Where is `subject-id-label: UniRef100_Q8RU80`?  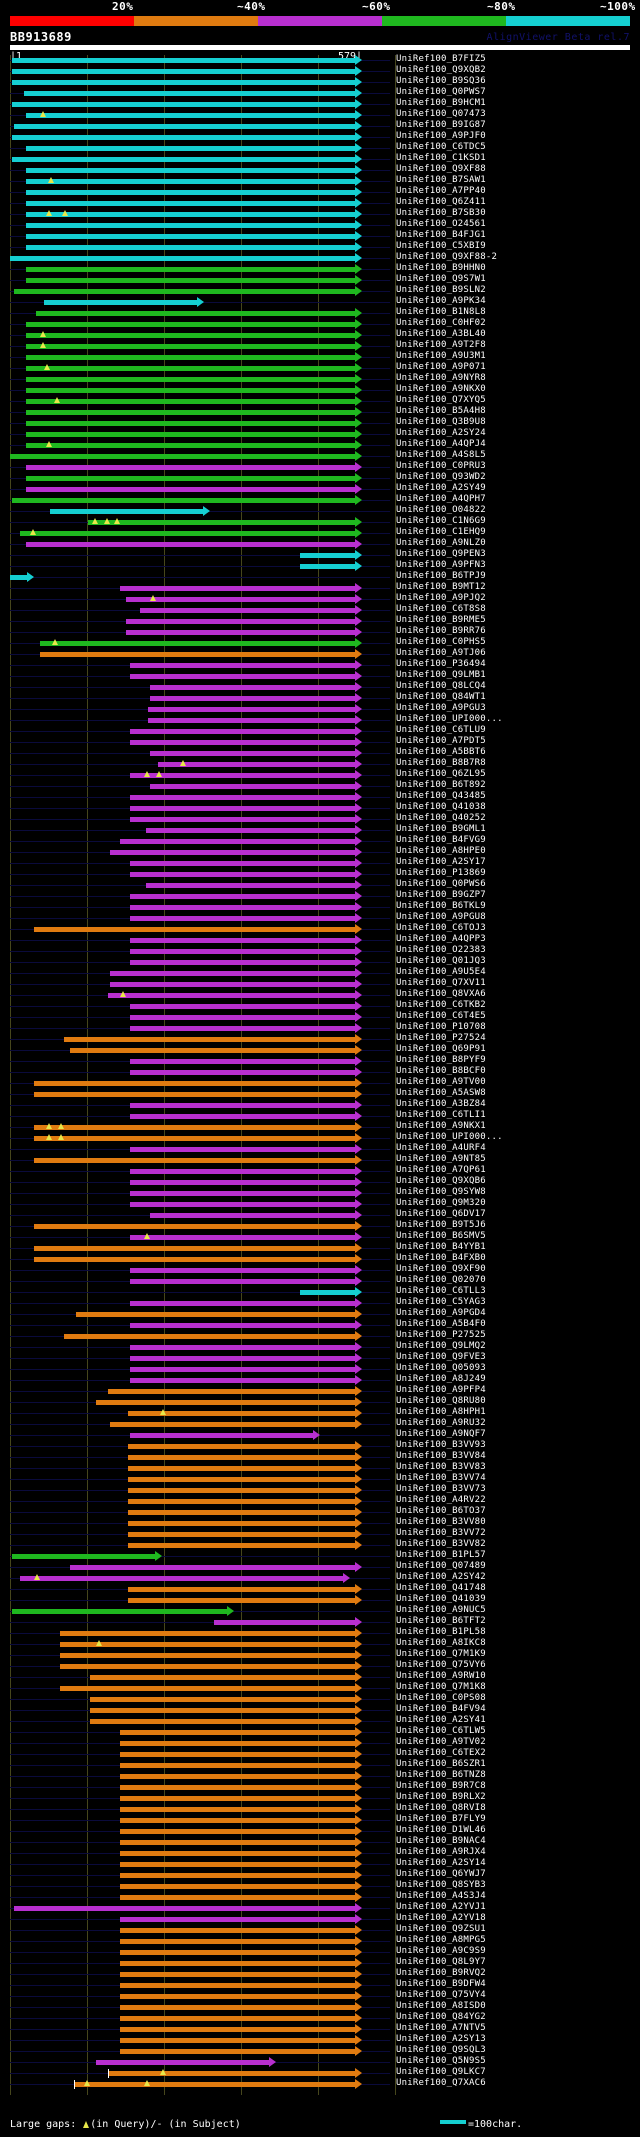 subject-id-label: UniRef100_Q8RU80 is located at coordinates (441, 1401).